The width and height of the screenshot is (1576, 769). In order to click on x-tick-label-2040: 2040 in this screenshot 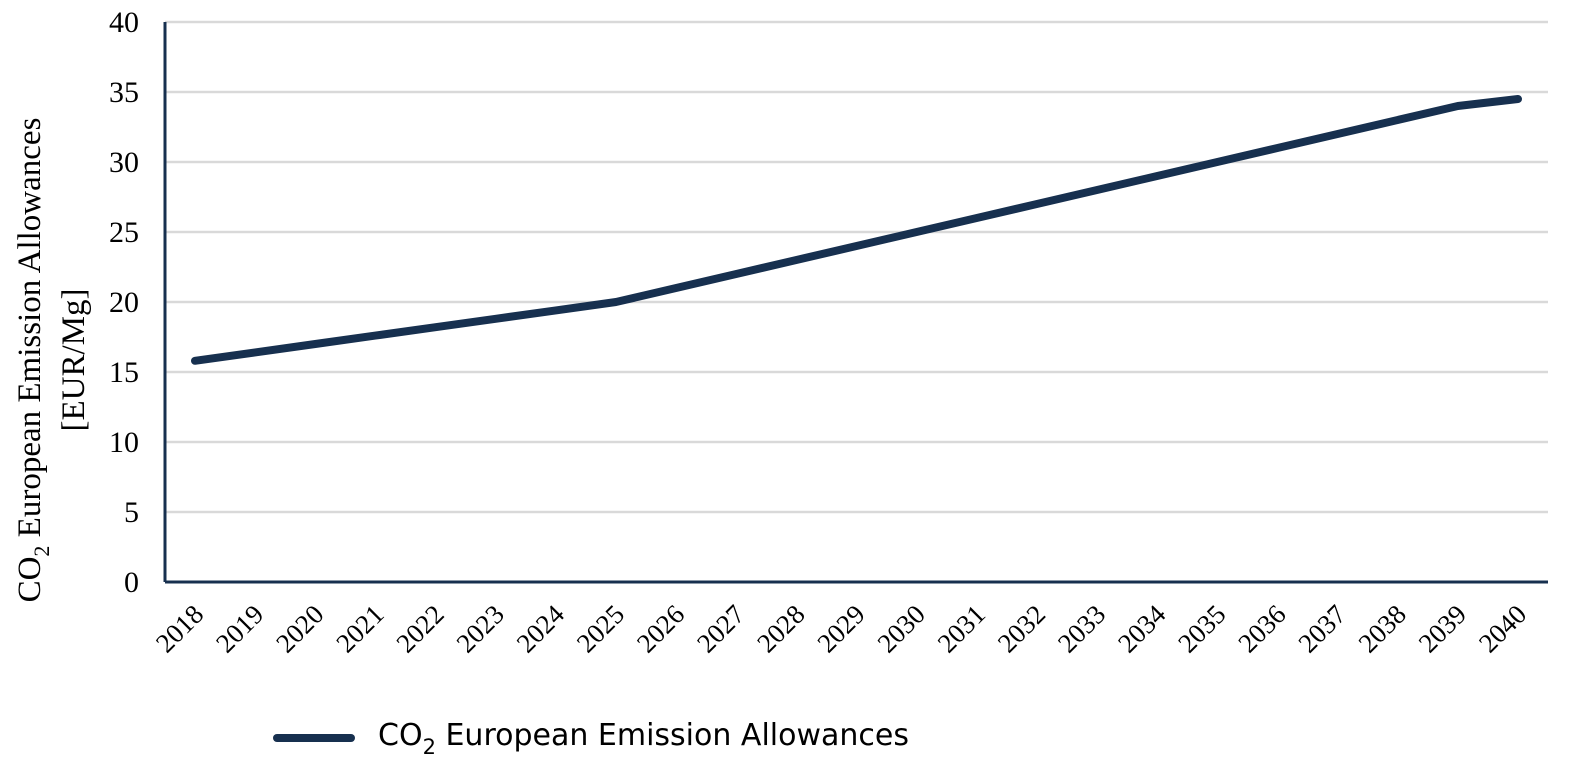, I will do `click(1502, 628)`.